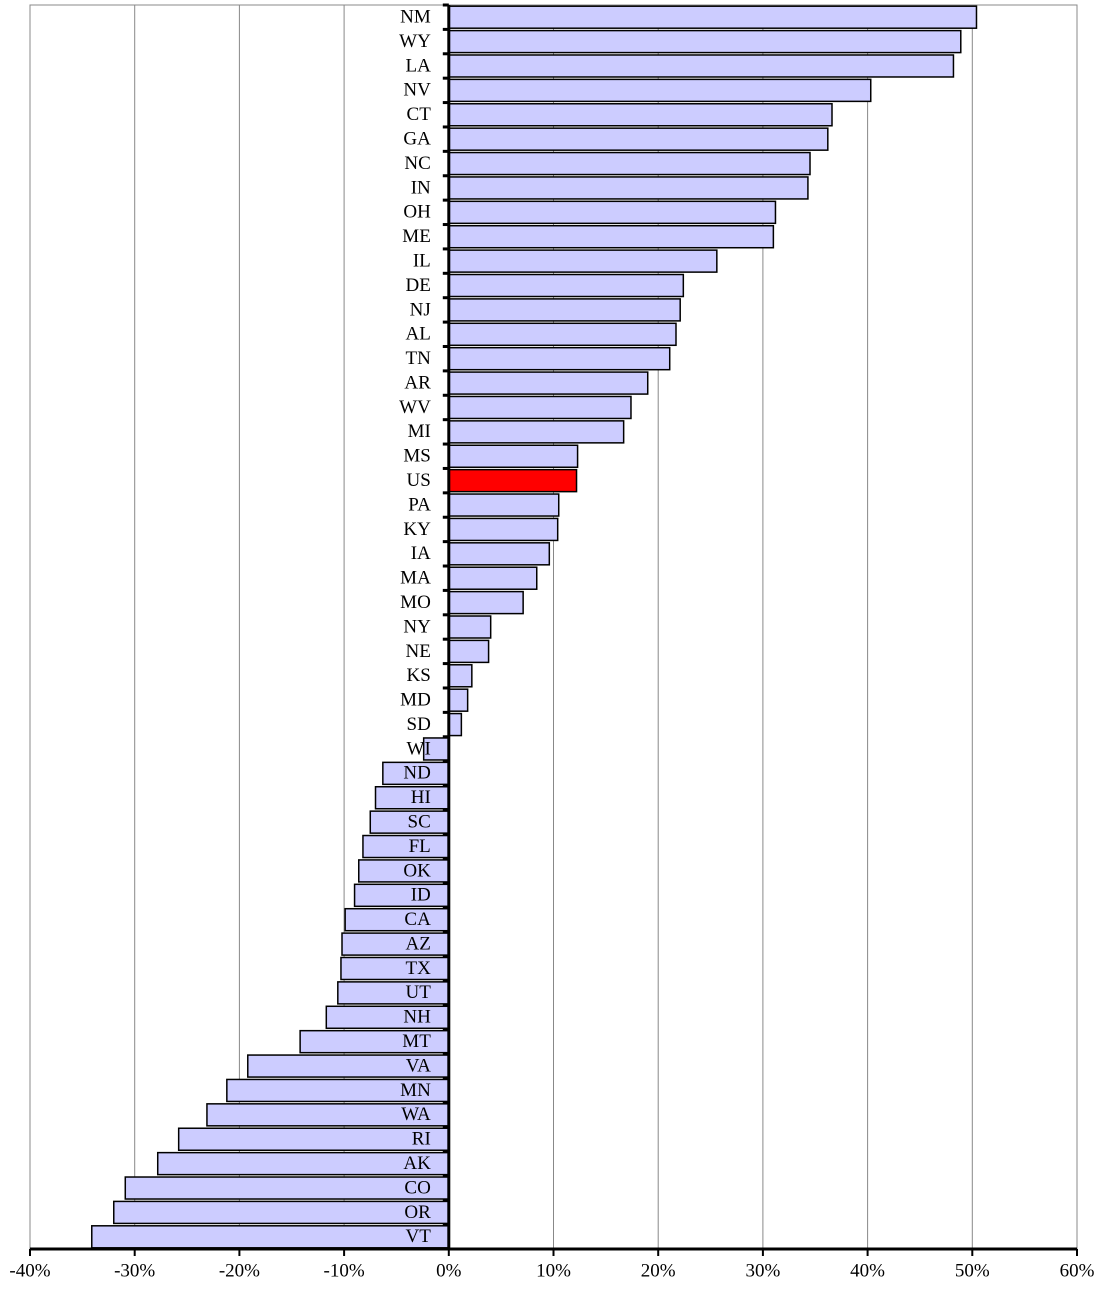  I want to click on y-tick-label: WV, so click(415, 407).